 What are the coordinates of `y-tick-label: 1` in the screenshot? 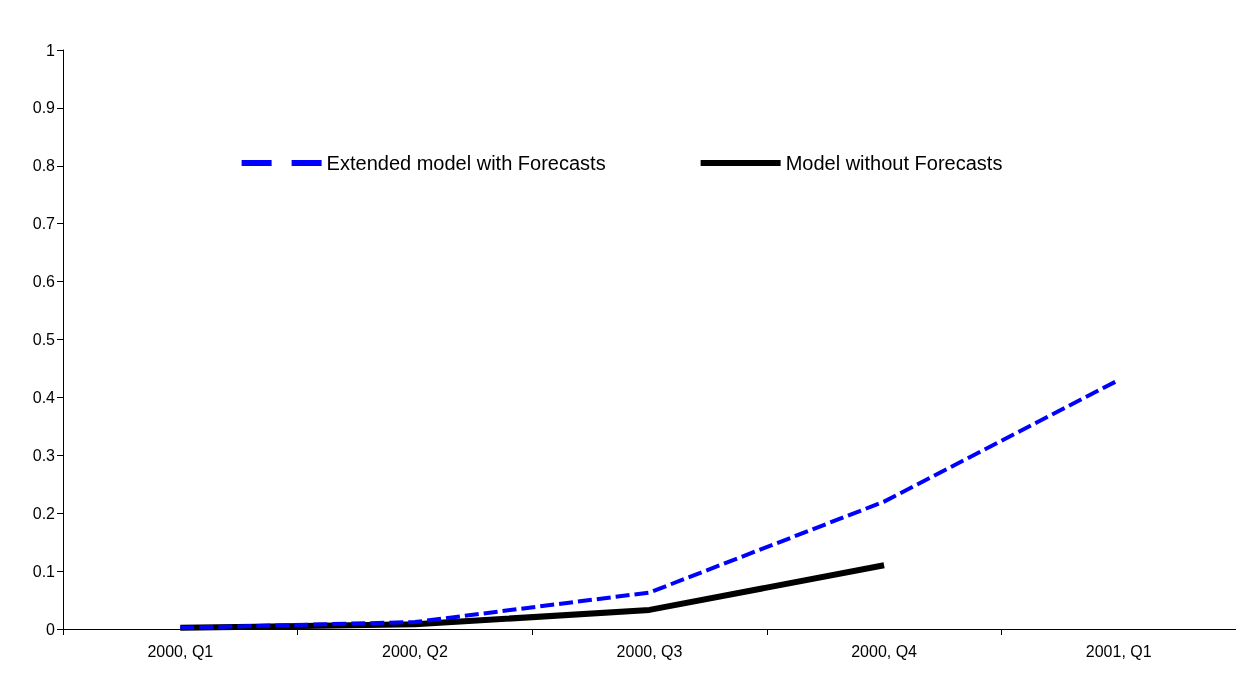 It's located at (51, 50).